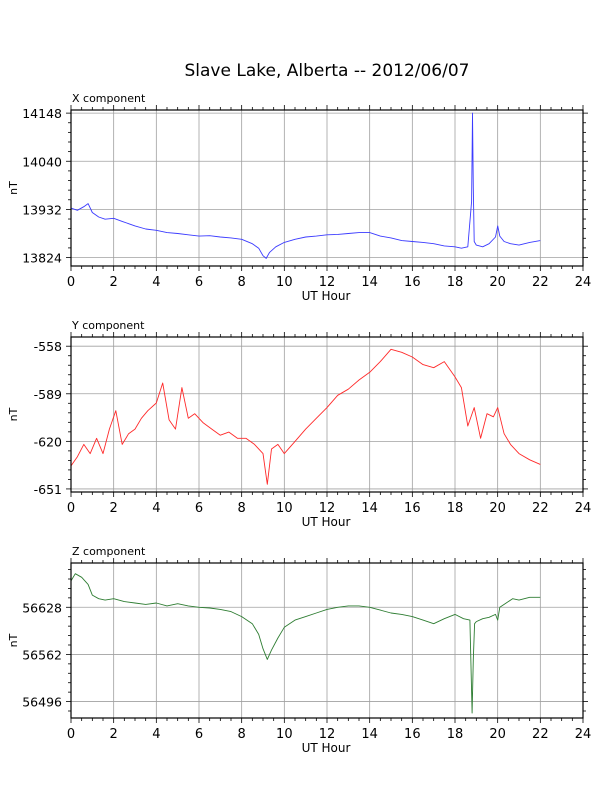 The height and width of the screenshot is (796, 612). I want to click on y-tick-label: 56562, so click(42, 654).